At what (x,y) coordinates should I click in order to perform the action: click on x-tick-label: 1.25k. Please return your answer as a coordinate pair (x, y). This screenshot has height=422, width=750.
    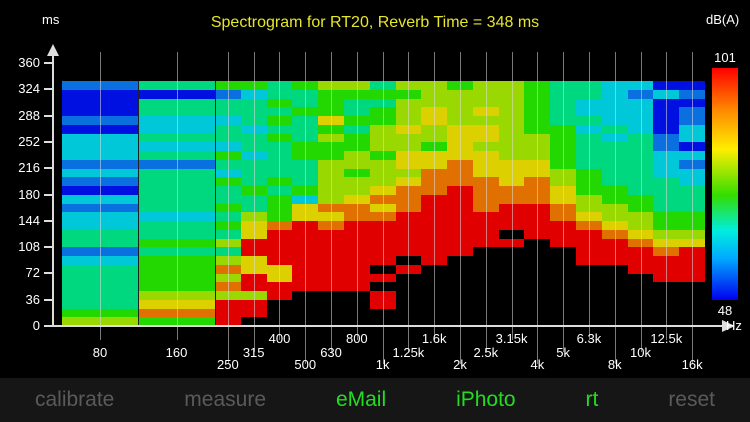
    Looking at the image, I should click on (408, 352).